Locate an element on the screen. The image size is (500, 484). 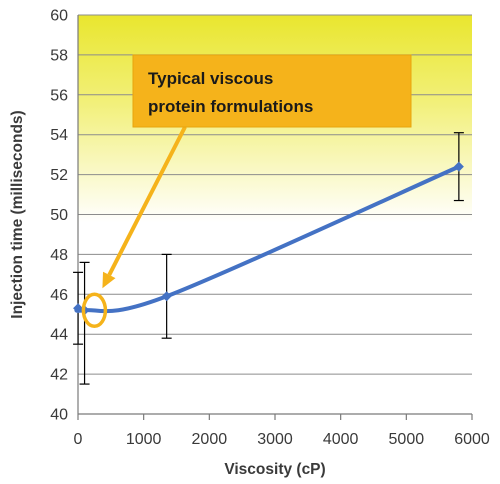
y-tick-label: 60 is located at coordinates (59, 16).